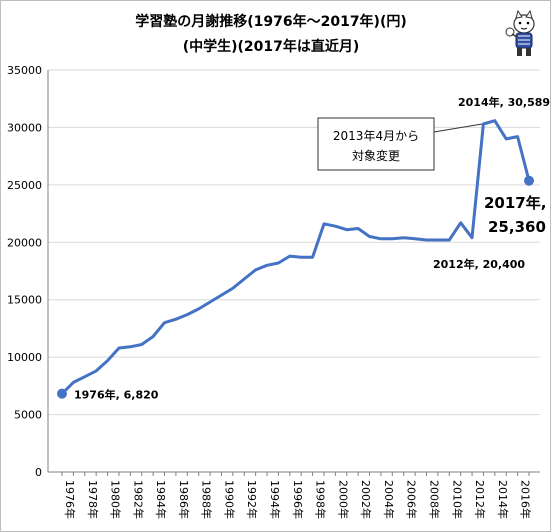 The image size is (551, 532). Describe the element at coordinates (479, 264) in the screenshot. I see `annotation-2012: 2012年, 20,400` at that location.